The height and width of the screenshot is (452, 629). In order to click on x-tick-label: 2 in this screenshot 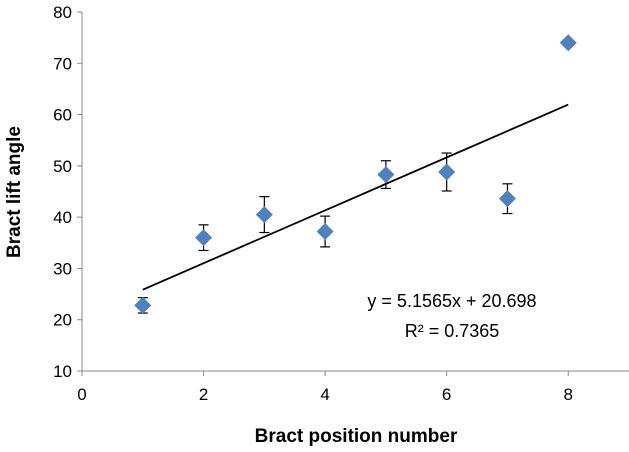, I will do `click(203, 394)`.